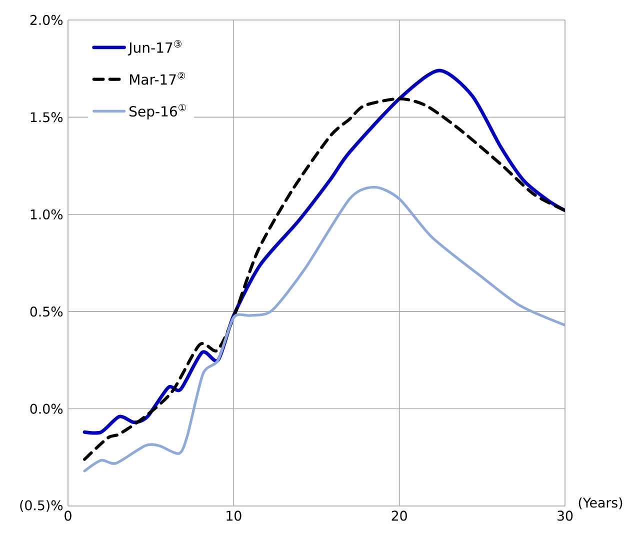 This screenshot has width=626, height=534. What do you see at coordinates (565, 515) in the screenshot?
I see `x-tick-label: 30` at bounding box center [565, 515].